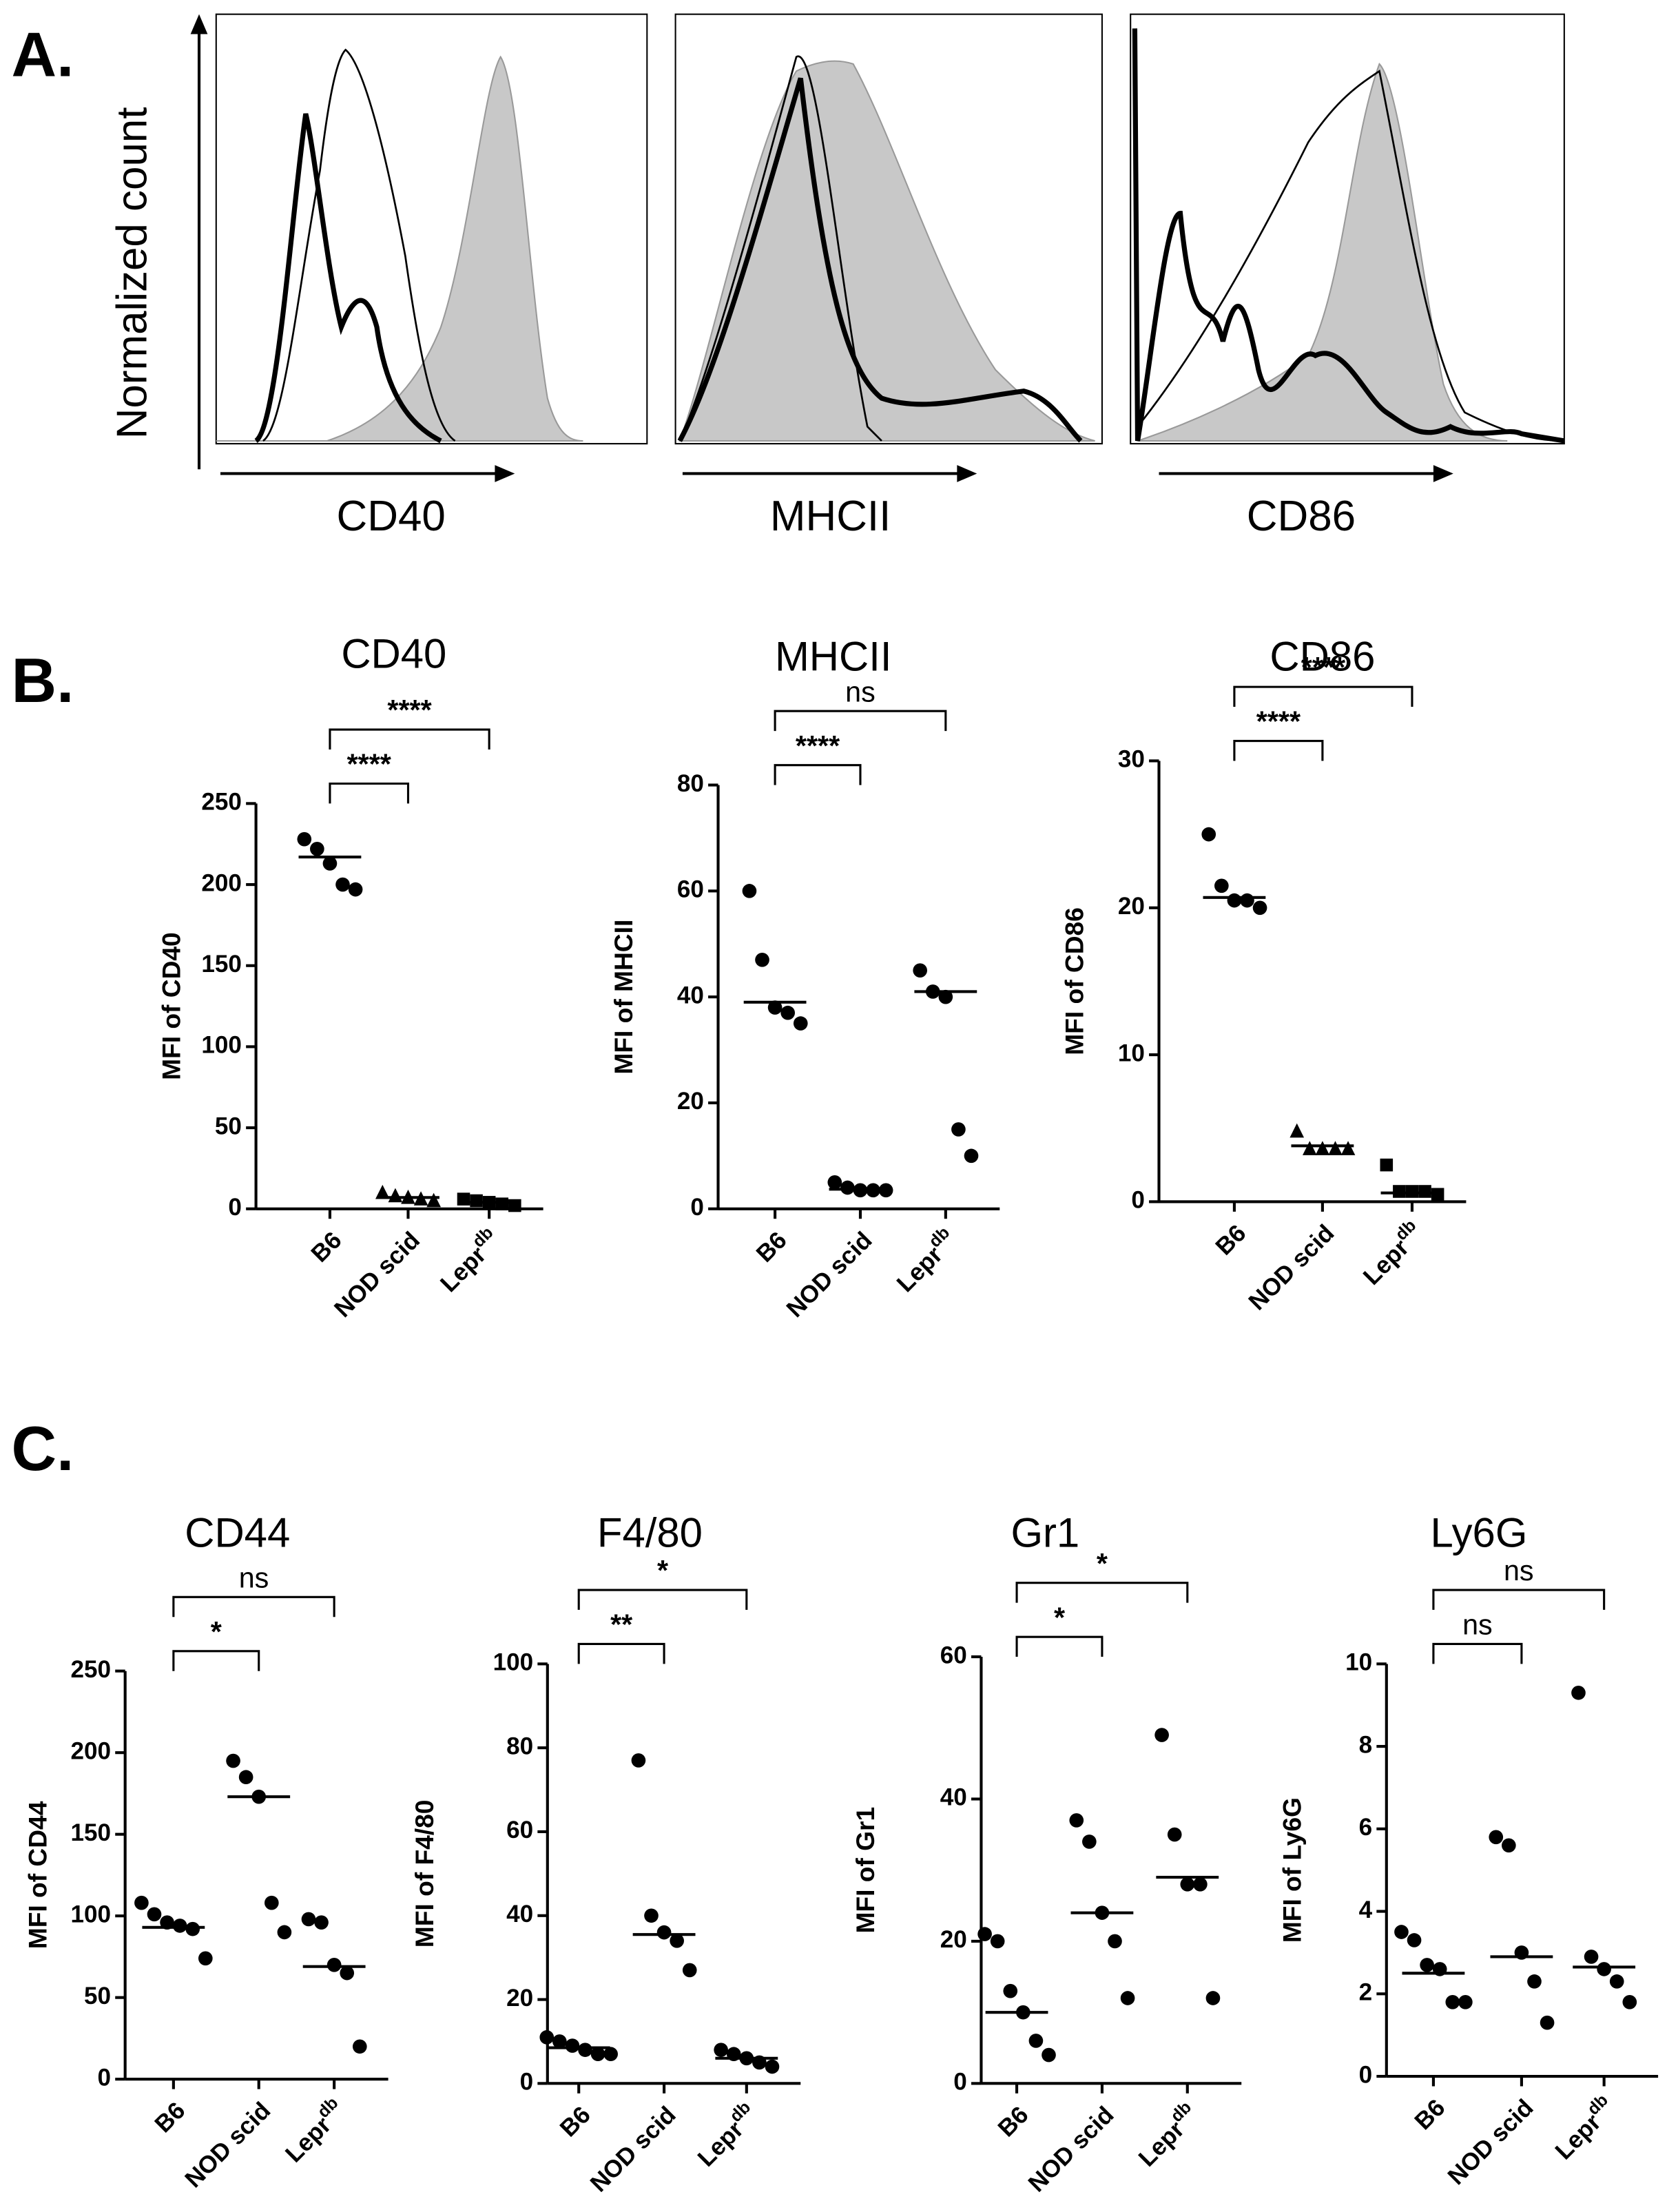 The image size is (1678, 2212). What do you see at coordinates (690, 890) in the screenshot?
I see `y-tick-label: 60` at bounding box center [690, 890].